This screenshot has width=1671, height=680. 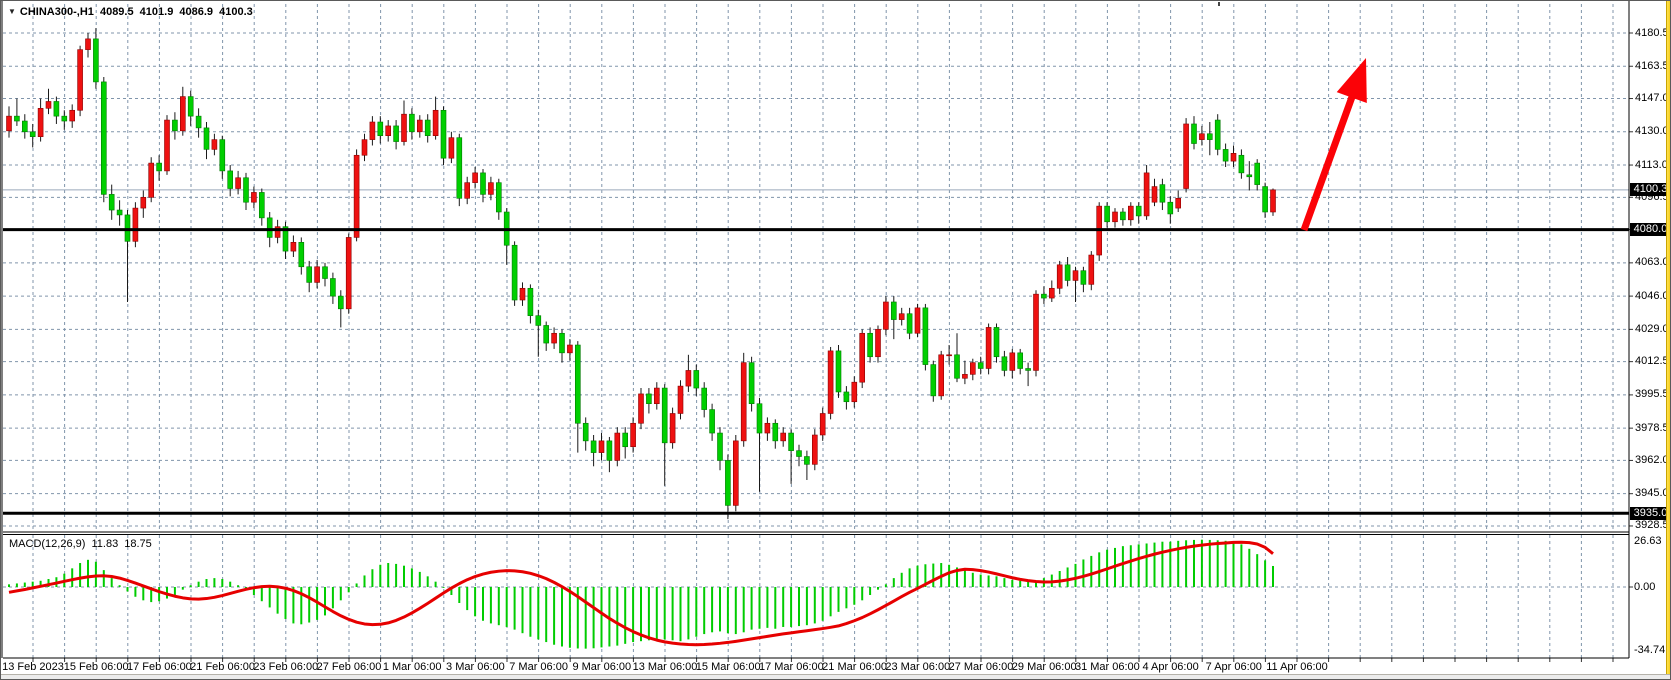 I want to click on macd-axis-label: 0.00, so click(x=1645, y=586).